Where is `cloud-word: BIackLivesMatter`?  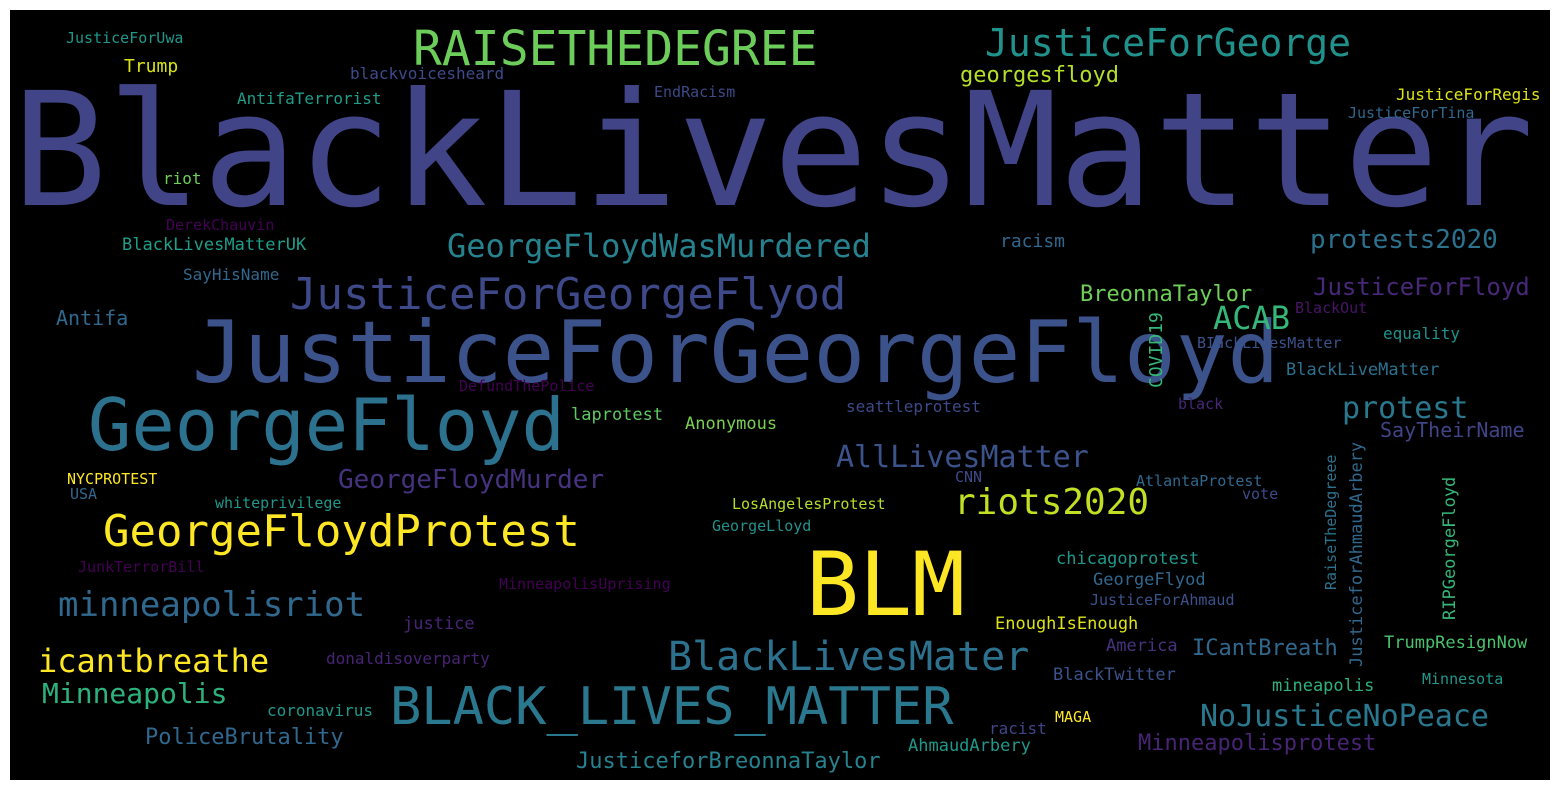 cloud-word: BIackLivesMatter is located at coordinates (1269, 343).